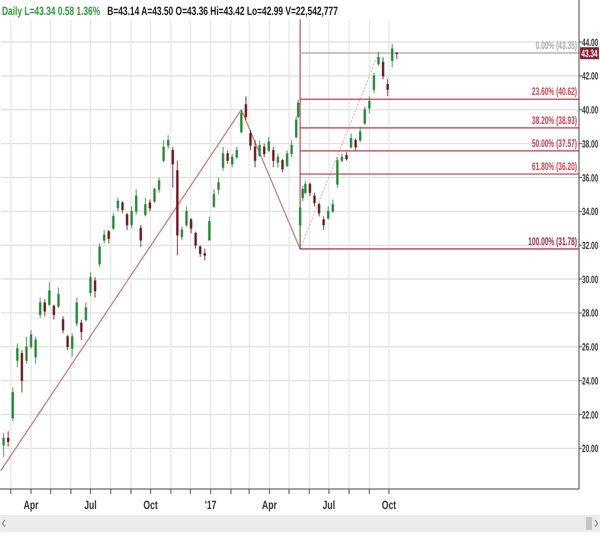  I want to click on y-tick-label: 38.00, so click(590, 144).